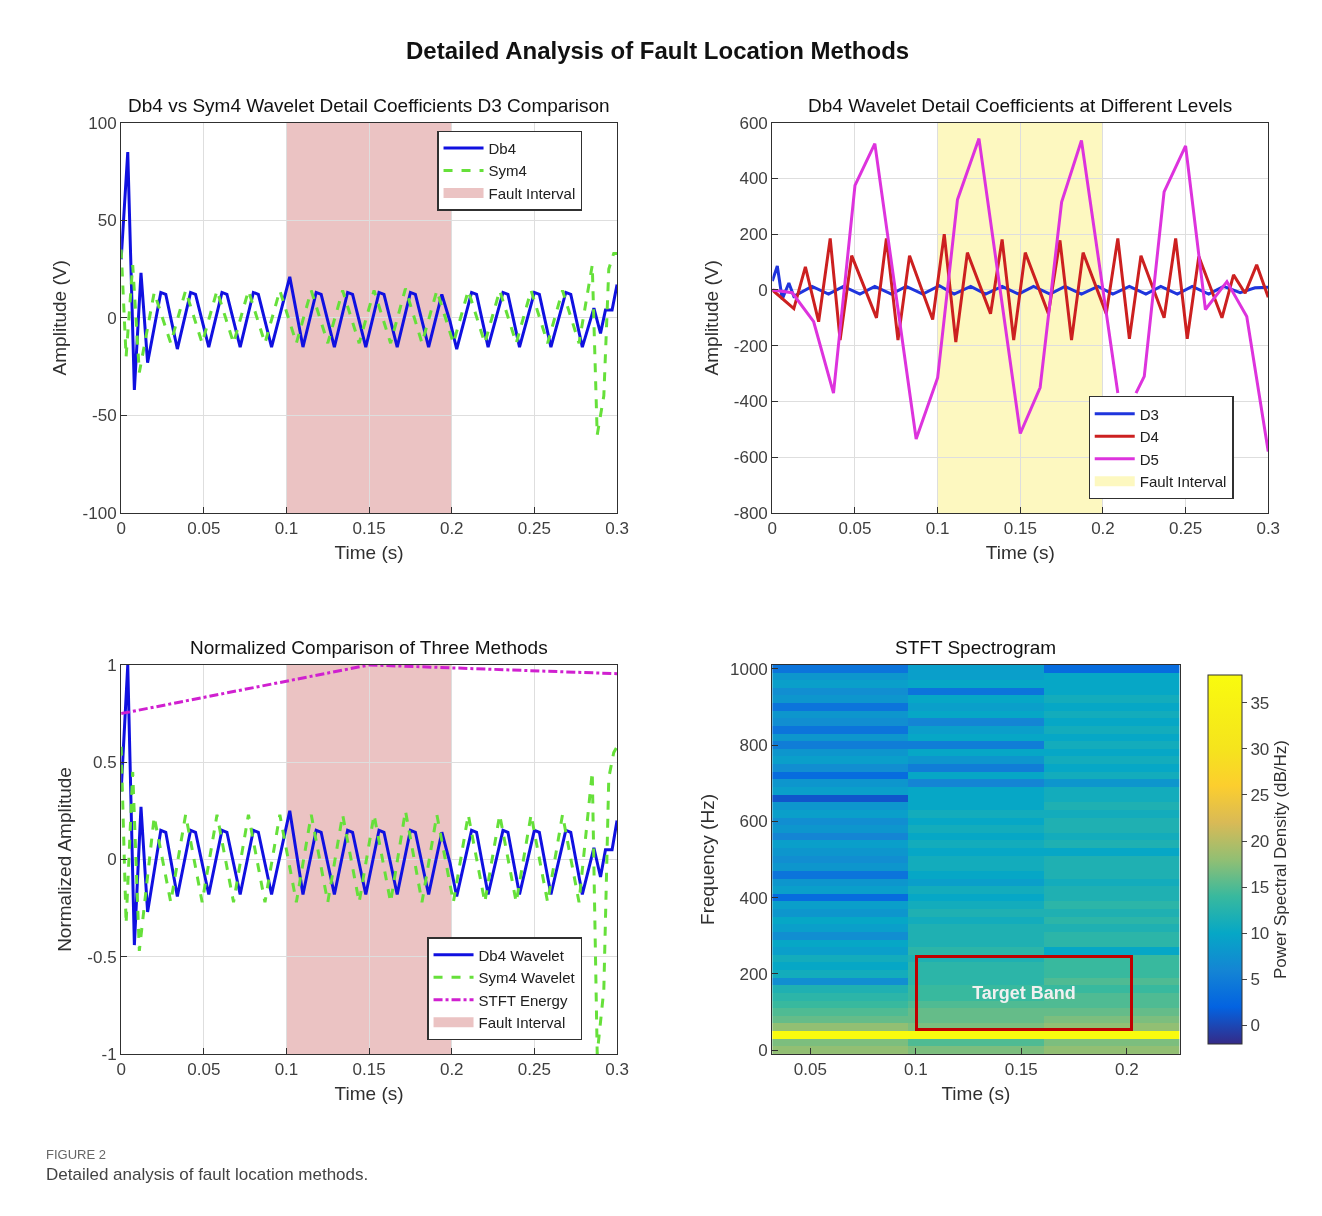 Image resolution: width=1322 pixels, height=1216 pixels. What do you see at coordinates (1149, 437) in the screenshot?
I see `legend-label: D4` at bounding box center [1149, 437].